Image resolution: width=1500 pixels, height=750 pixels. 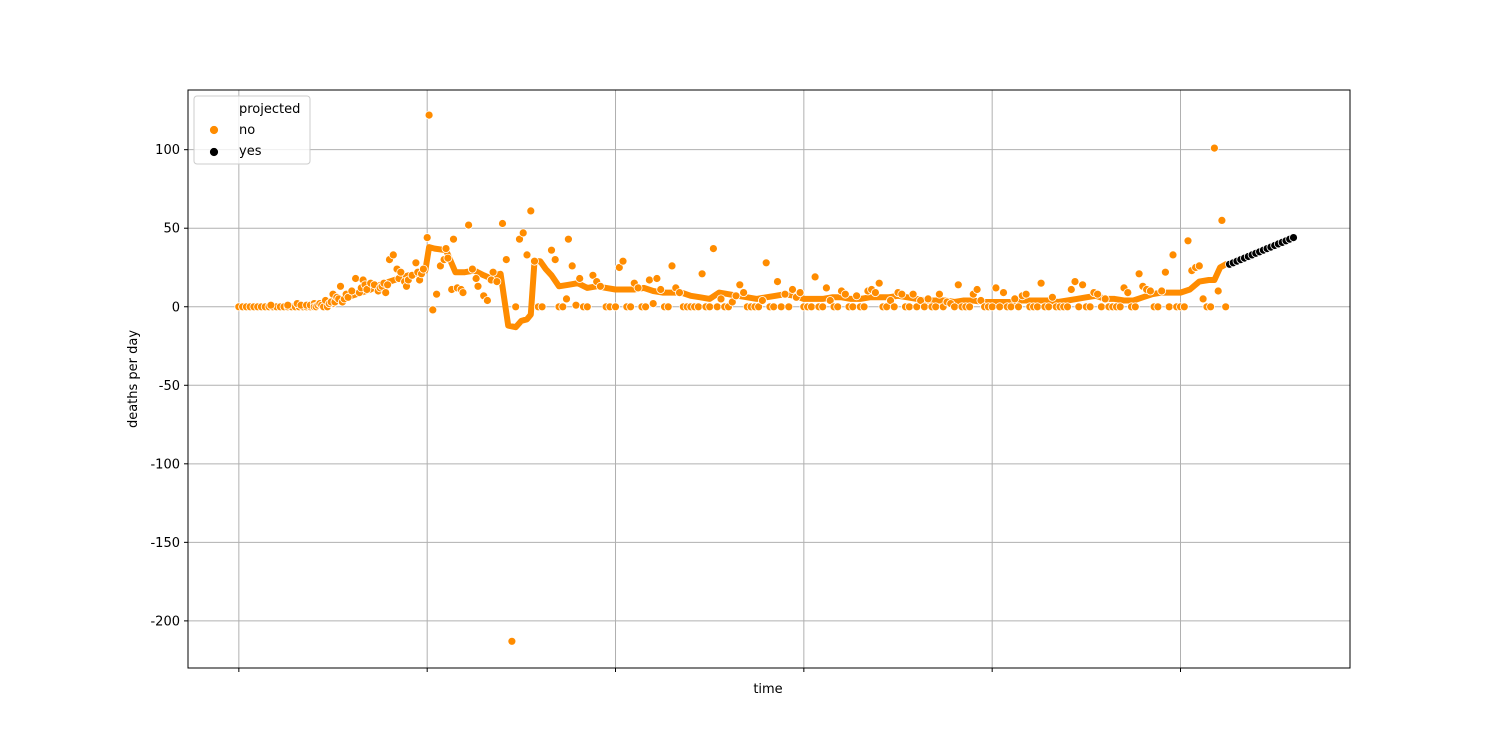 I want to click on x-ticks, so click(x=710, y=670).